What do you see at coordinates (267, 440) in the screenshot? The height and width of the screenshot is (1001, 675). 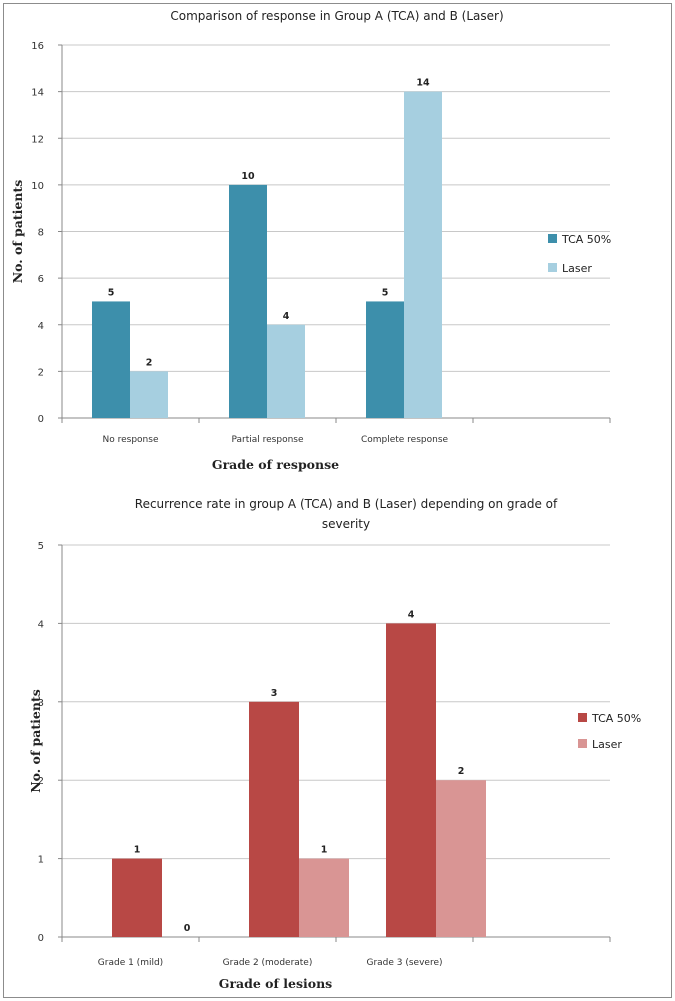 I see `x-category-label: Partial response` at bounding box center [267, 440].